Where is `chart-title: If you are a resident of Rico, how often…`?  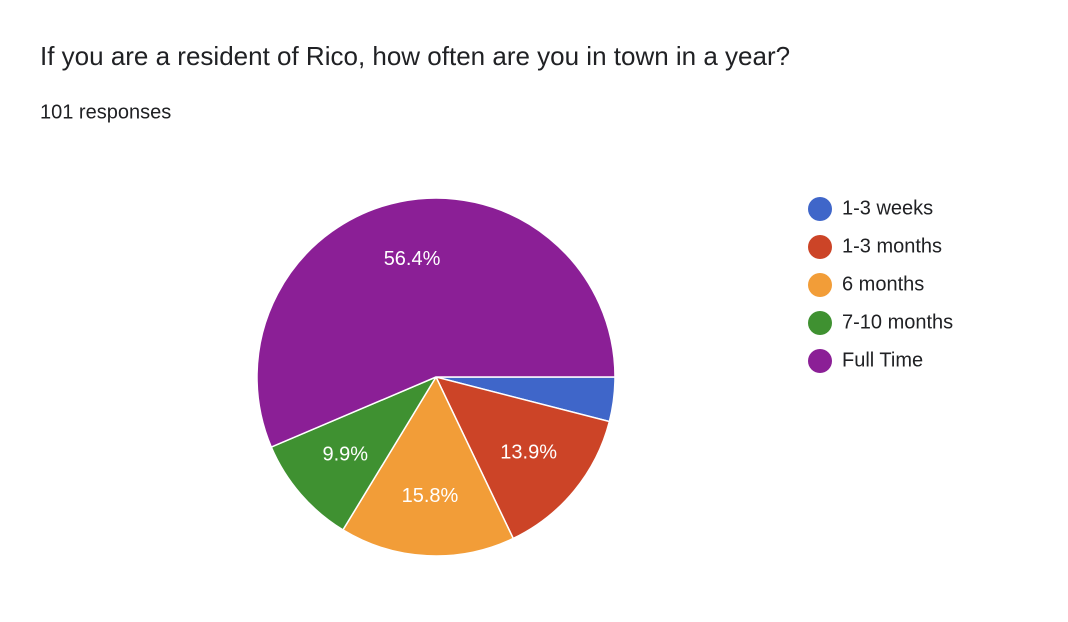 chart-title: If you are a resident of Rico, how often… is located at coordinates (415, 56).